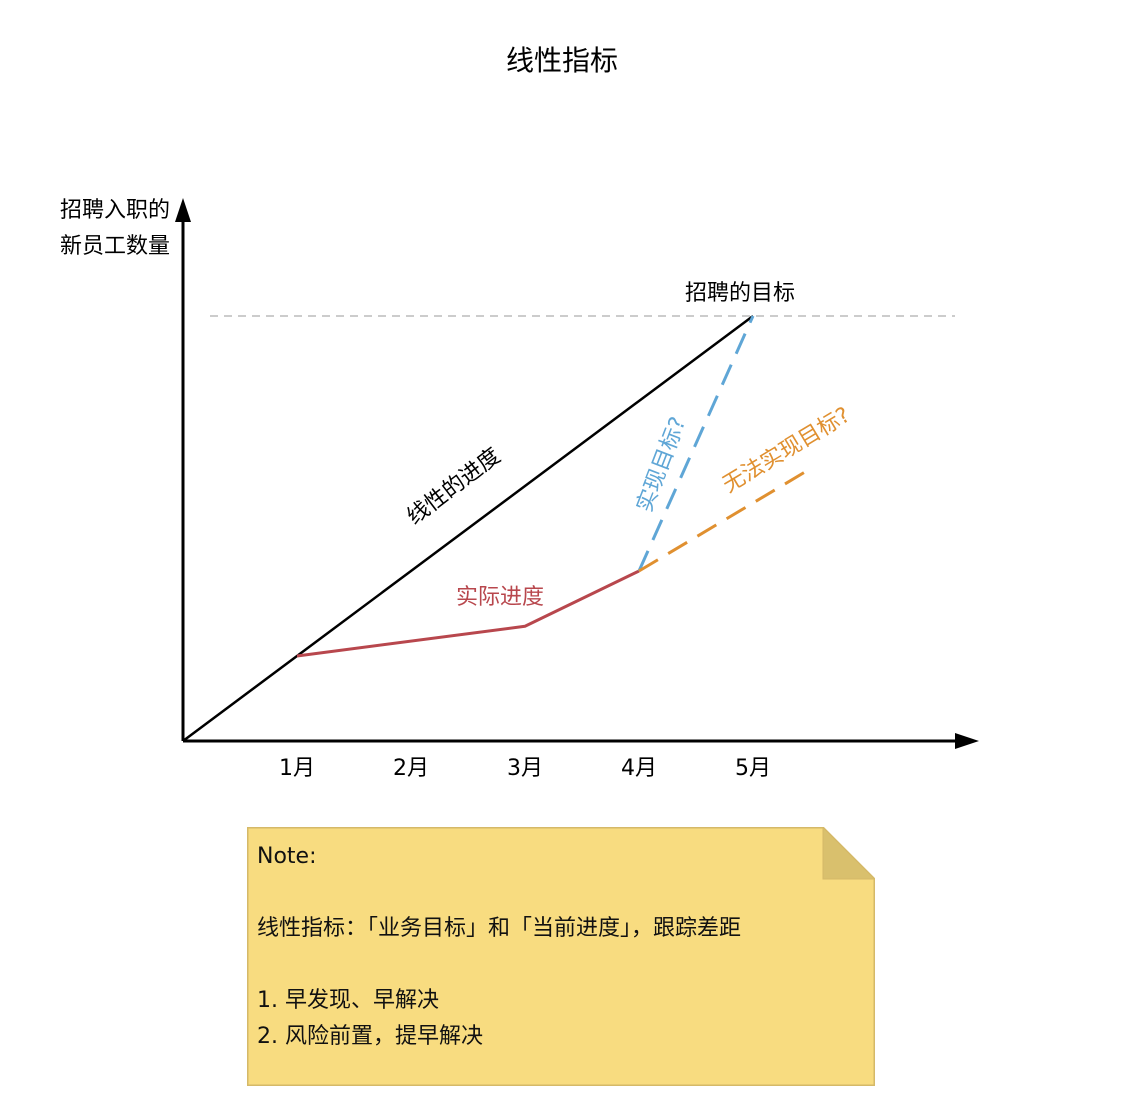  Describe the element at coordinates (582, 299) in the screenshot. I see `target-line-group: 招聘的目标` at that location.